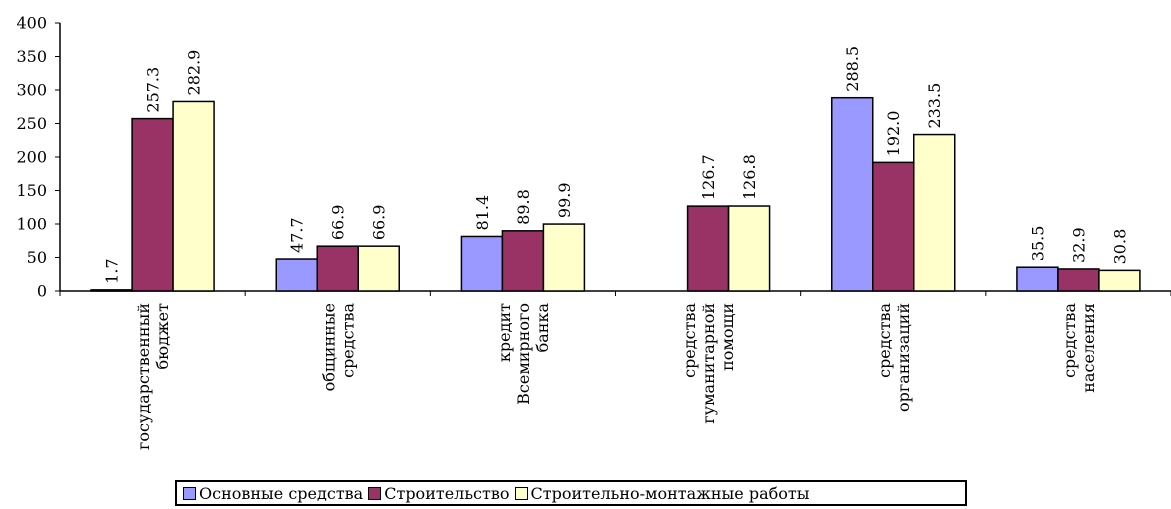 This screenshot has width=1171, height=509. What do you see at coordinates (328, 347) in the screenshot?
I see `category-label: общинные` at bounding box center [328, 347].